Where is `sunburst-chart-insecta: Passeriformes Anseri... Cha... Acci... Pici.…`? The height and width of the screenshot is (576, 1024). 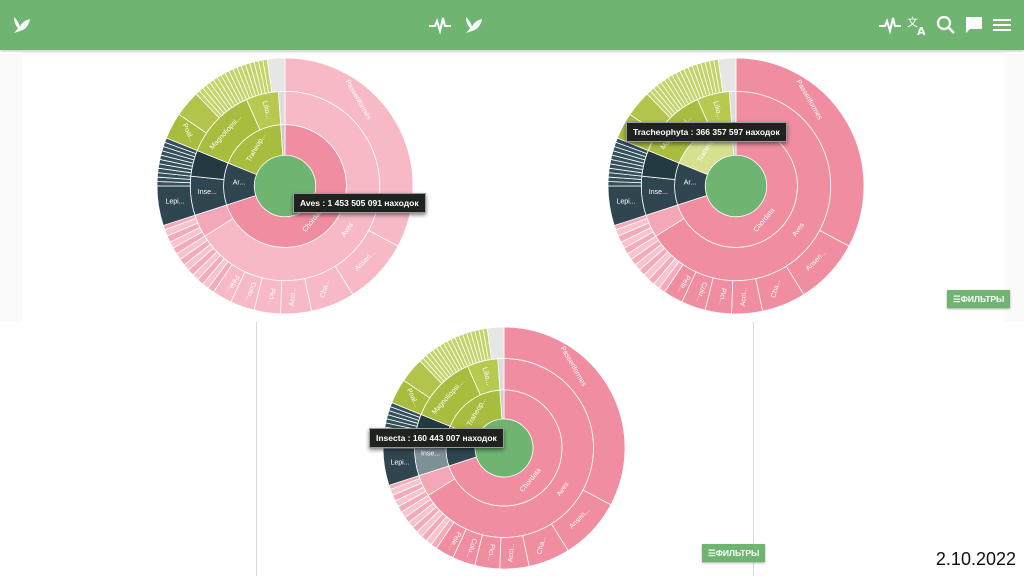
sunburst-chart-insecta: Passeriformes Anseri... Cha... Acci... Pici.… is located at coordinates (504, 448).